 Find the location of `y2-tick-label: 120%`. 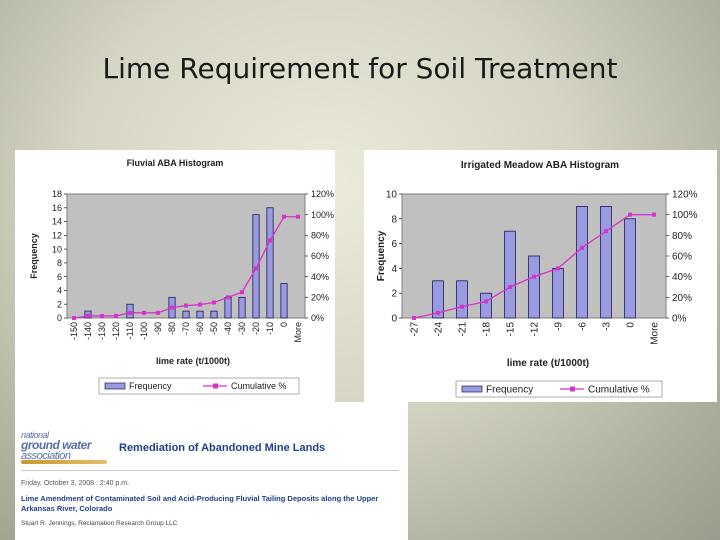

y2-tick-label: 120% is located at coordinates (322, 194).